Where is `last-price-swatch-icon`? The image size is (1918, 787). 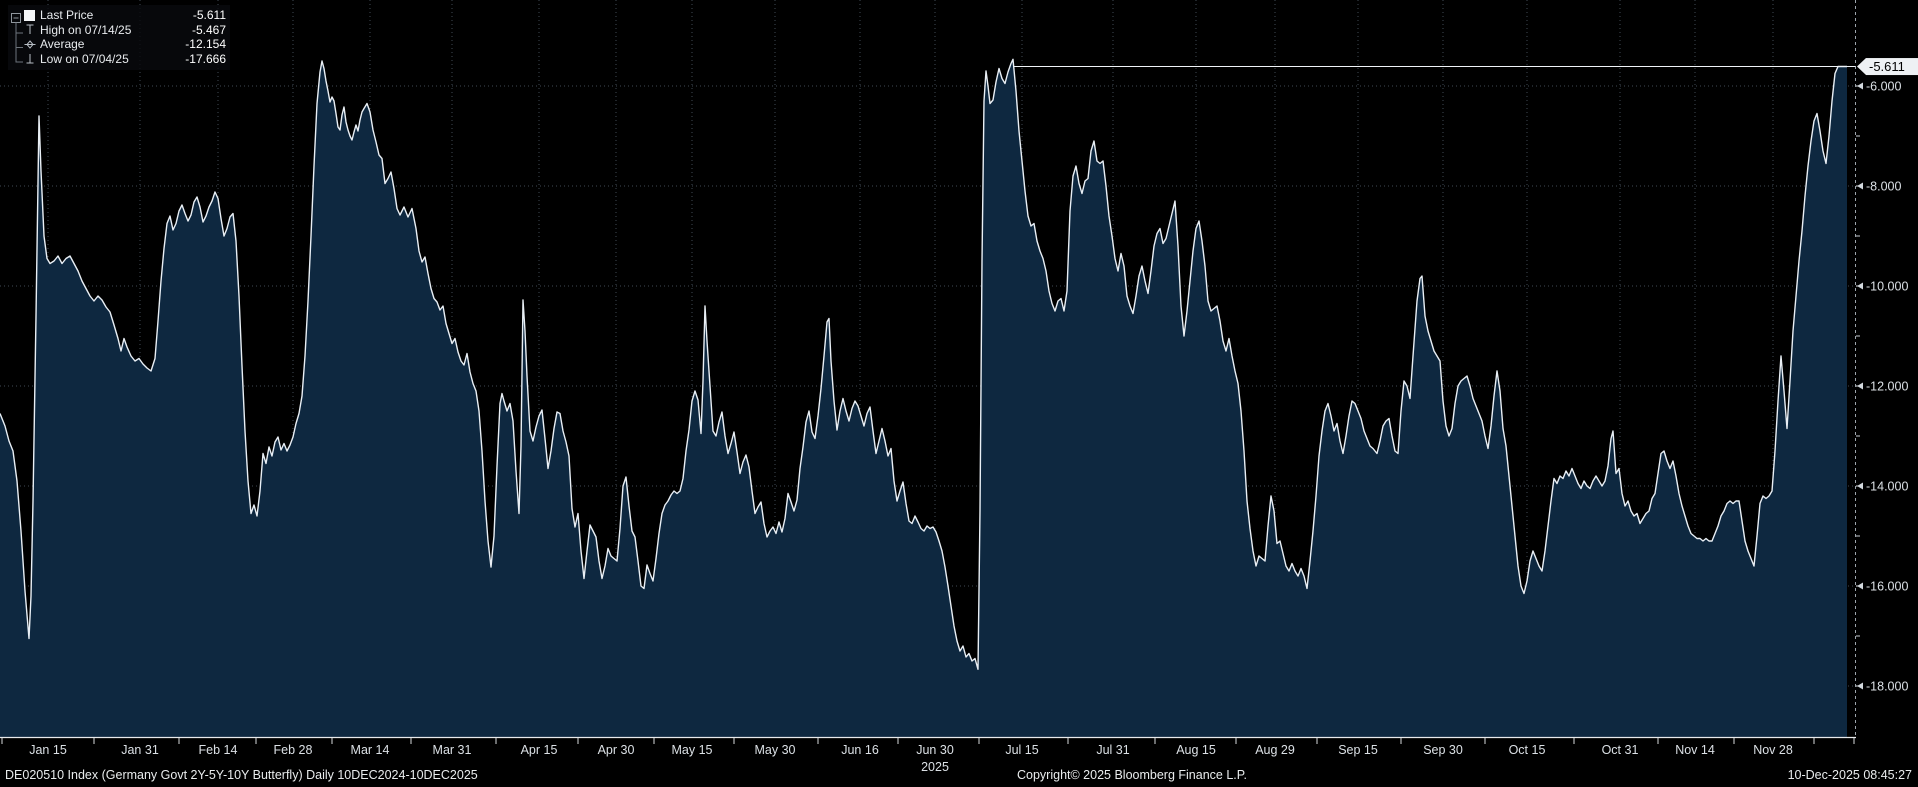 last-price-swatch-icon is located at coordinates (32, 15).